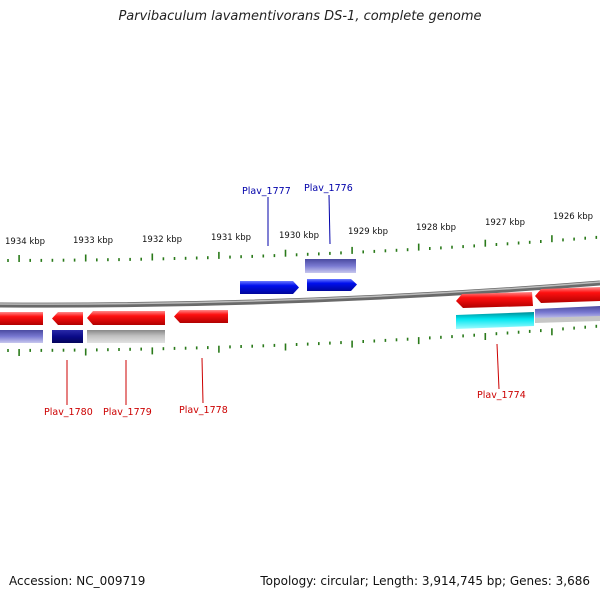 The height and width of the screenshot is (600, 600). Describe the element at coordinates (299, 236) in the screenshot. I see `scale-label: 1930 kbp` at that location.